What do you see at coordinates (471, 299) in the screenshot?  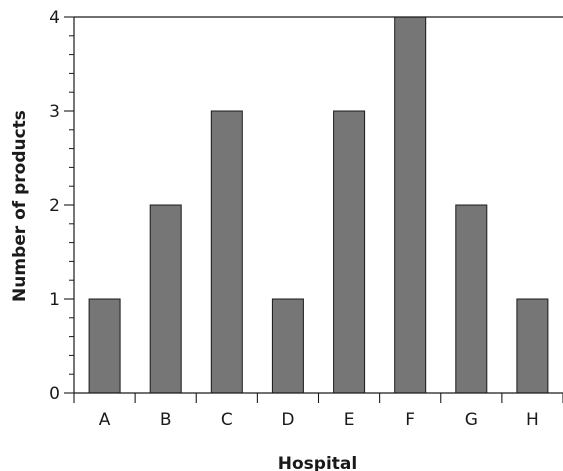 I see `bar-G` at bounding box center [471, 299].